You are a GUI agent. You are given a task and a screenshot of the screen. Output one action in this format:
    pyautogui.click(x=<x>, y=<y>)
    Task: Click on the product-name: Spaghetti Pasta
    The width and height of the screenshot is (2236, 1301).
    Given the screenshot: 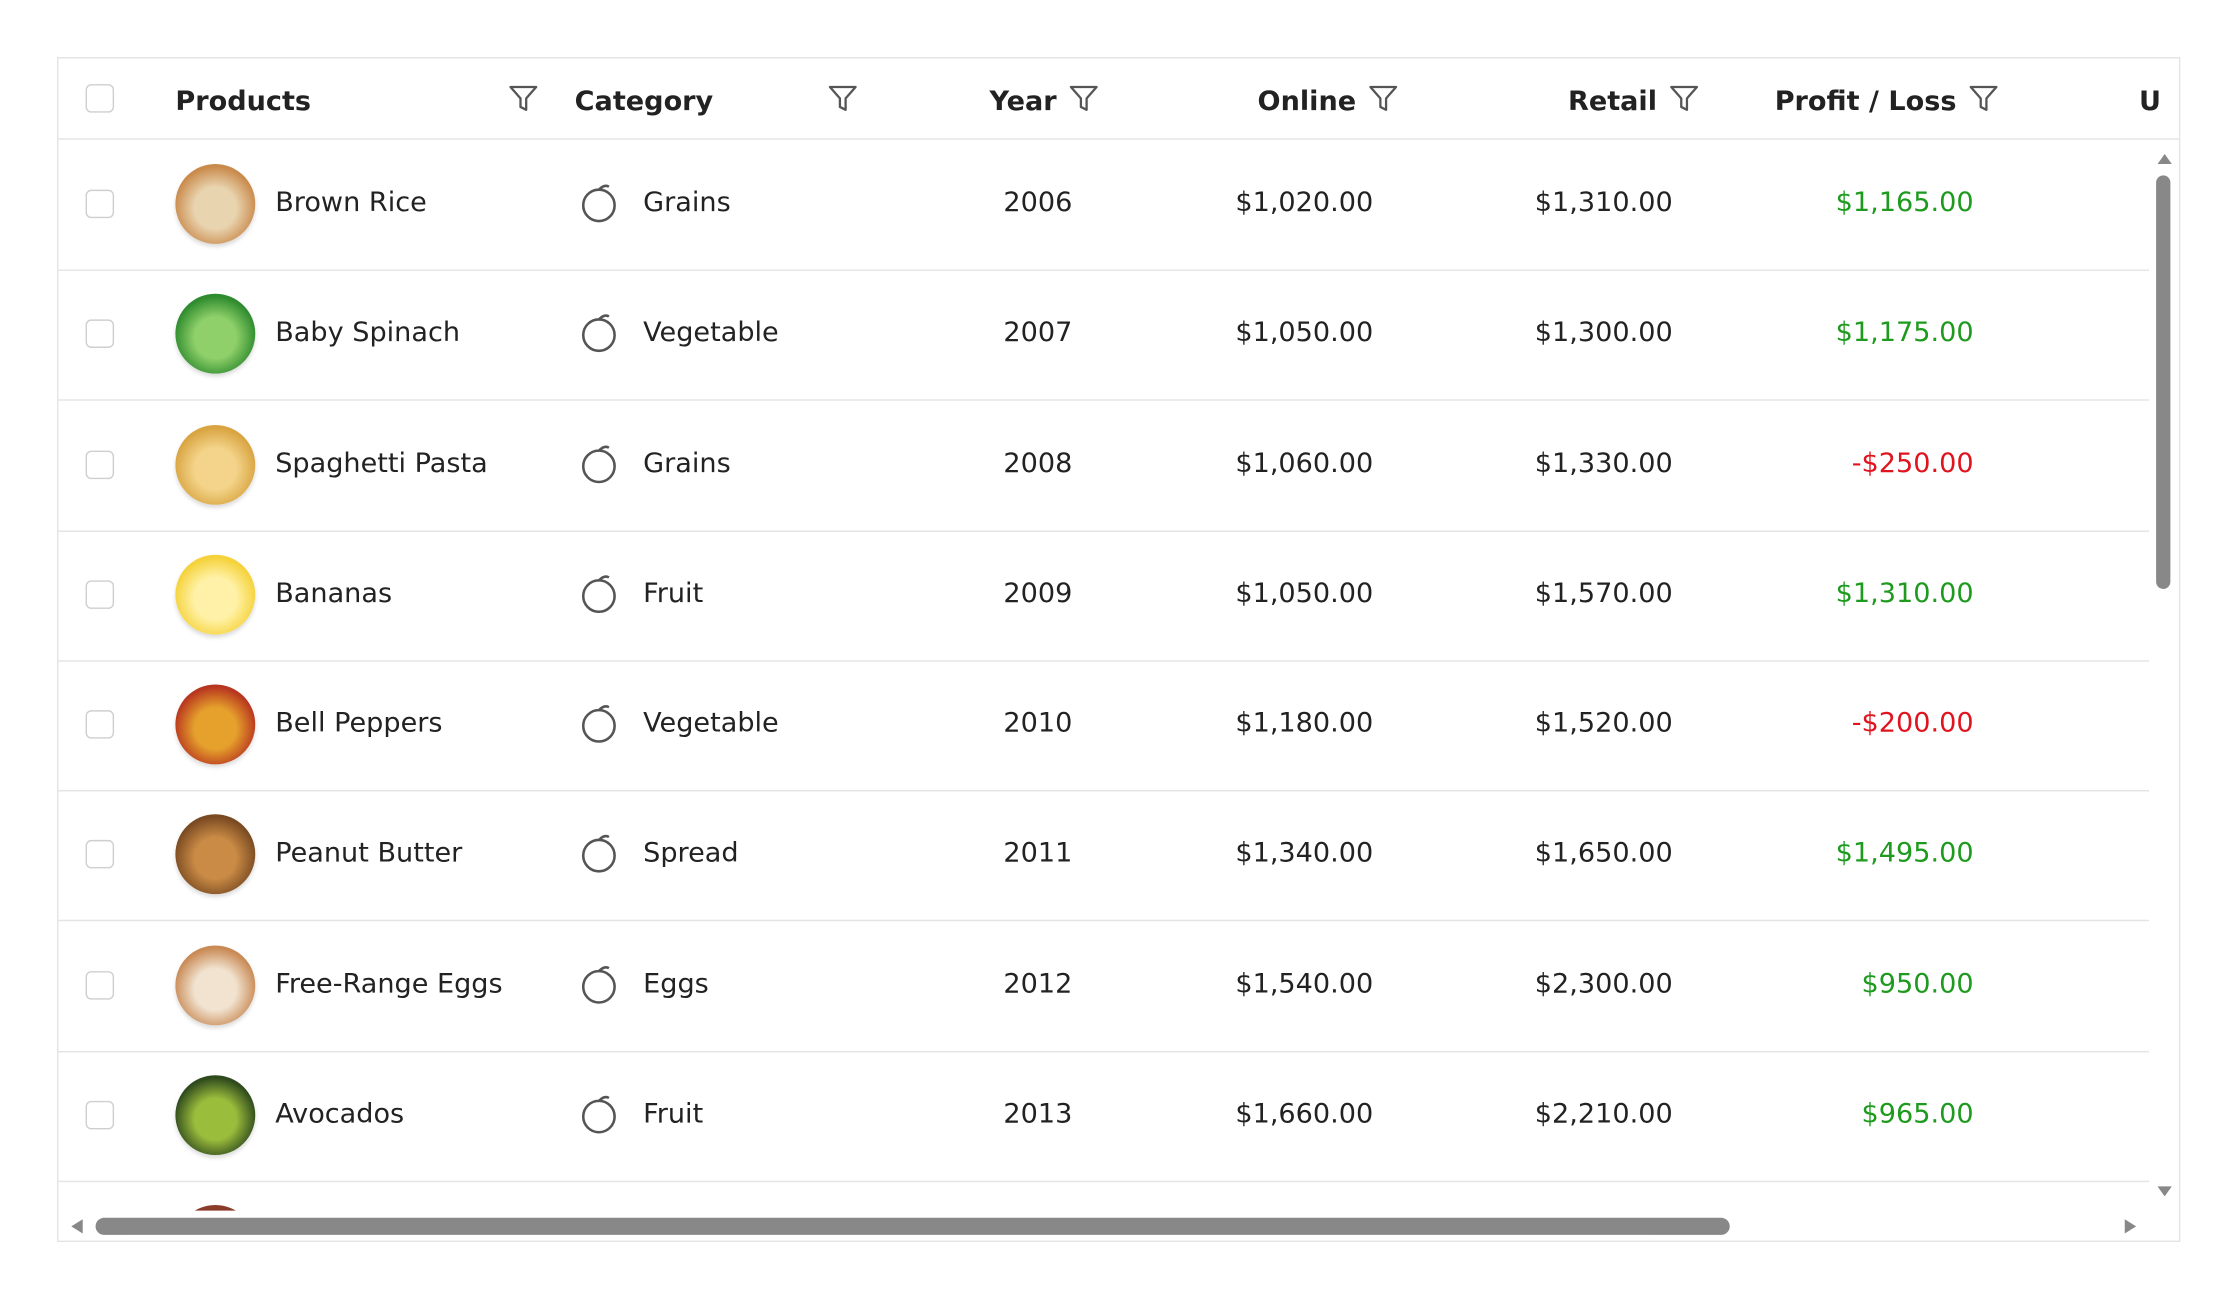 What is the action you would take?
    pyautogui.click(x=381, y=463)
    